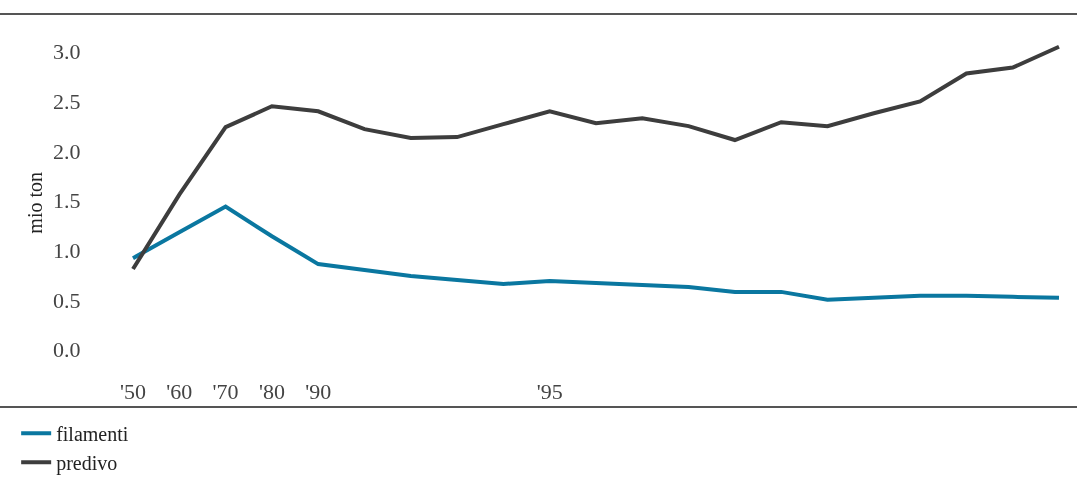 The height and width of the screenshot is (482, 1077). What do you see at coordinates (179, 391) in the screenshot?
I see `x-tick-label: '60` at bounding box center [179, 391].